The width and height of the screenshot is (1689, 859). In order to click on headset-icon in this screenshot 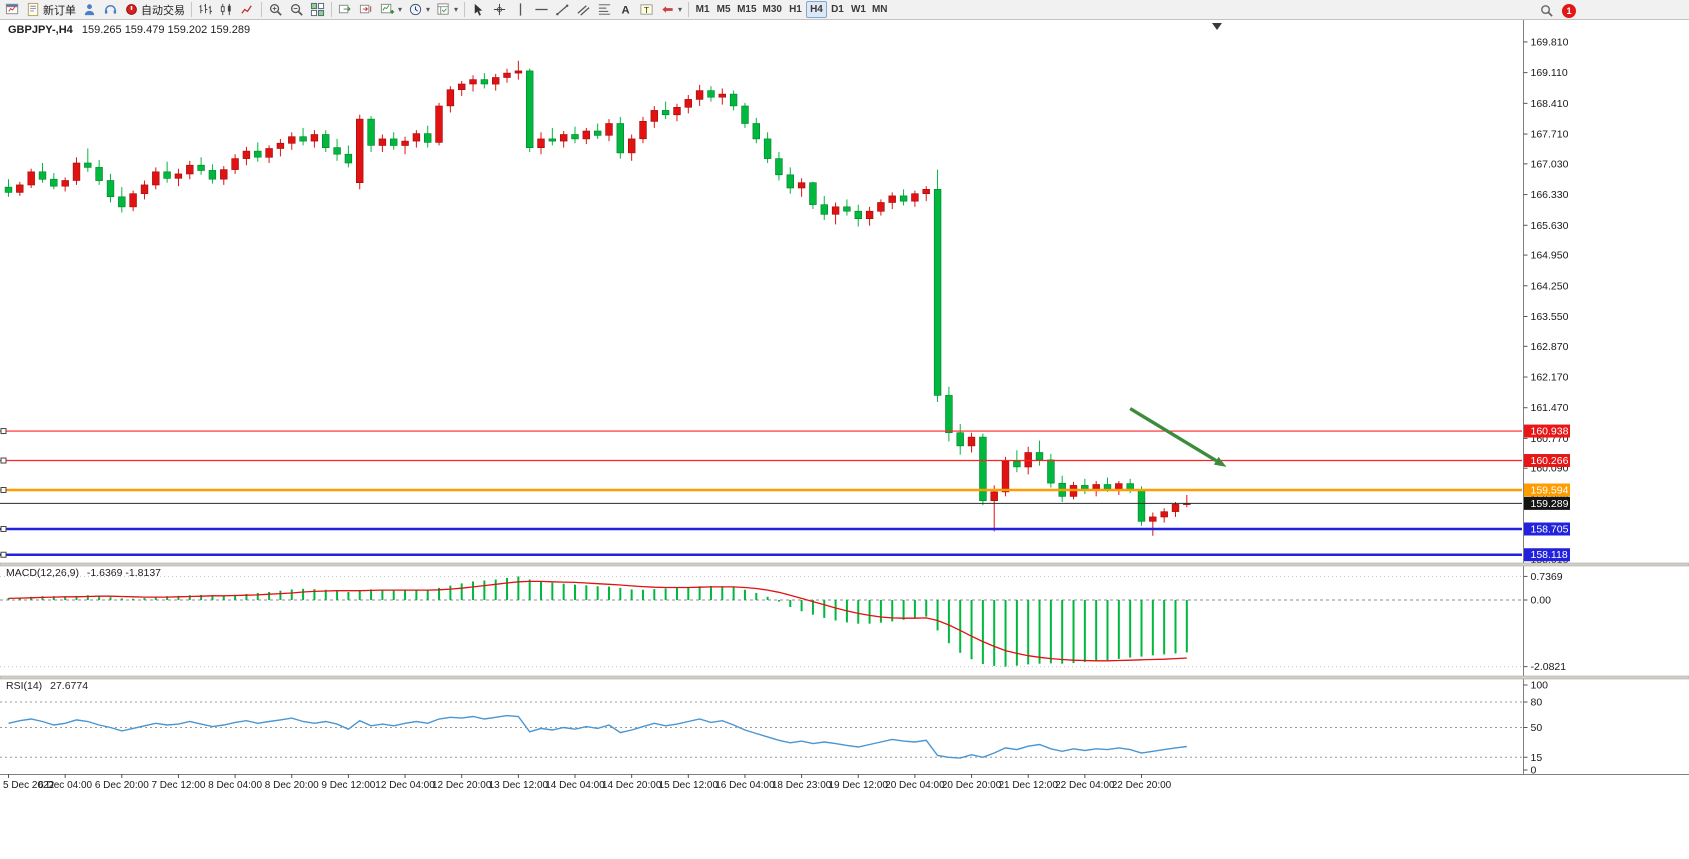, I will do `click(110, 9)`.